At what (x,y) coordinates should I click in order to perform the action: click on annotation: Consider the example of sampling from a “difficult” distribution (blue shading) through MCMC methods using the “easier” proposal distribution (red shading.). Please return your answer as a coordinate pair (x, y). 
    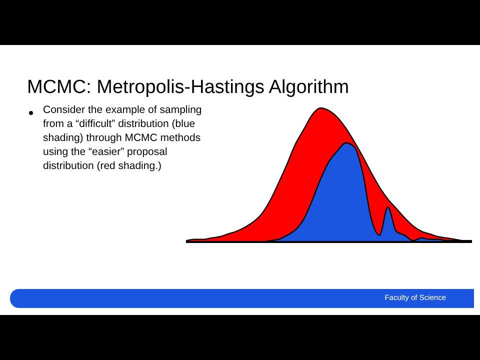
    Looking at the image, I should click on (123, 138).